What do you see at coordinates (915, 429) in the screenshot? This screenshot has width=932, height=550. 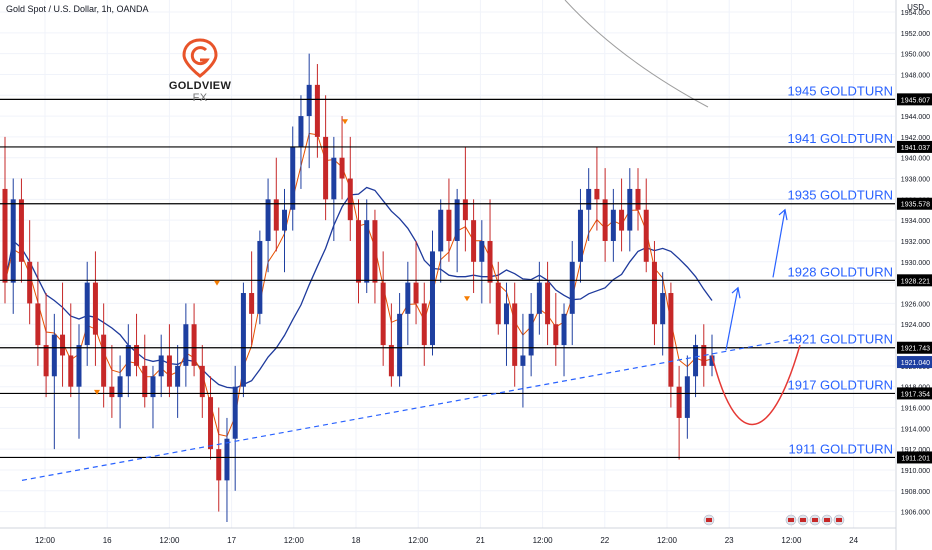 I see `price-tick-label: 1914.000` at bounding box center [915, 429].